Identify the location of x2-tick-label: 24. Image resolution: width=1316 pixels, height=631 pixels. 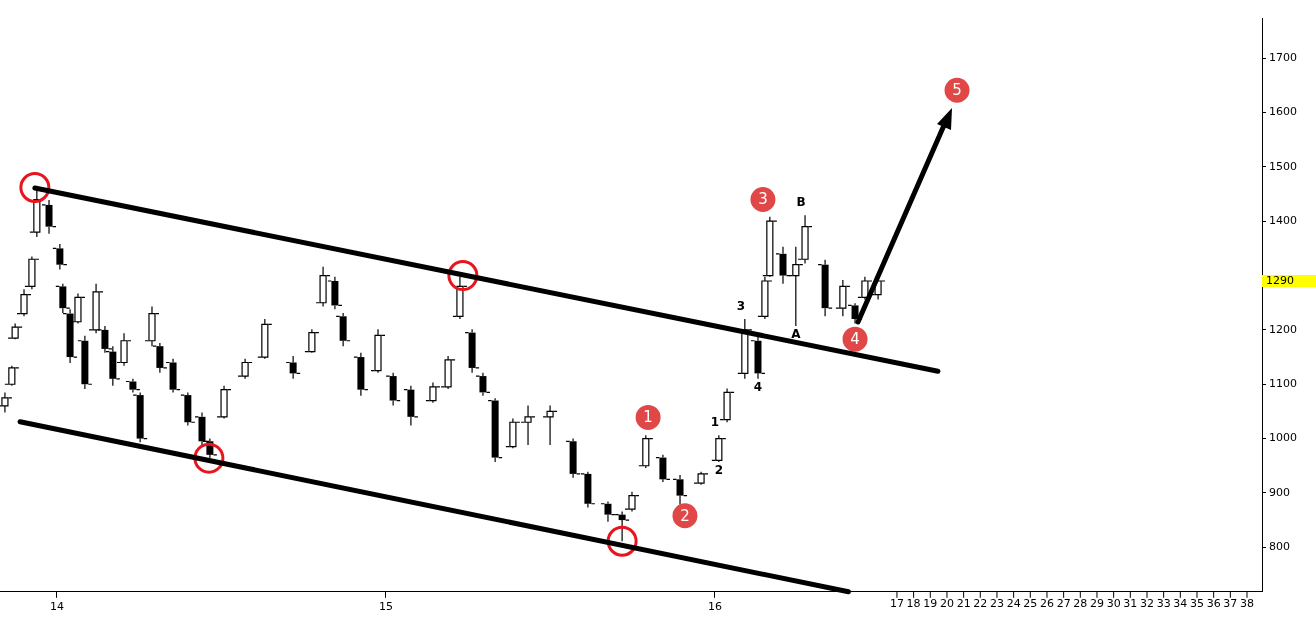
(1013, 604).